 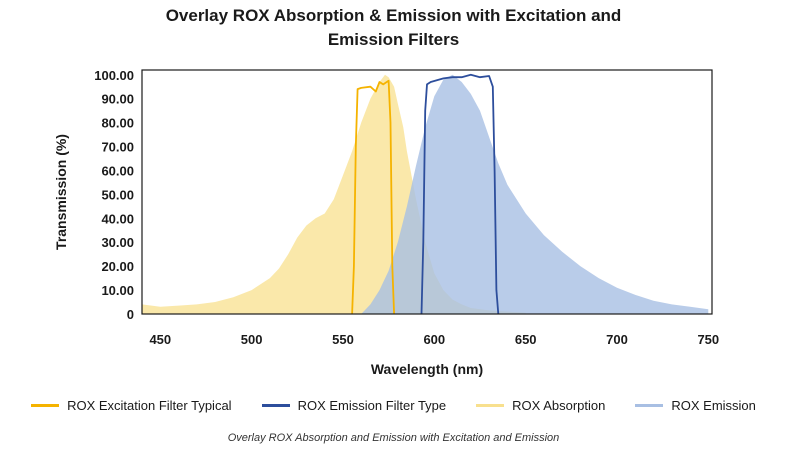 I want to click on y-tick-label: 20.00, so click(x=117, y=266).